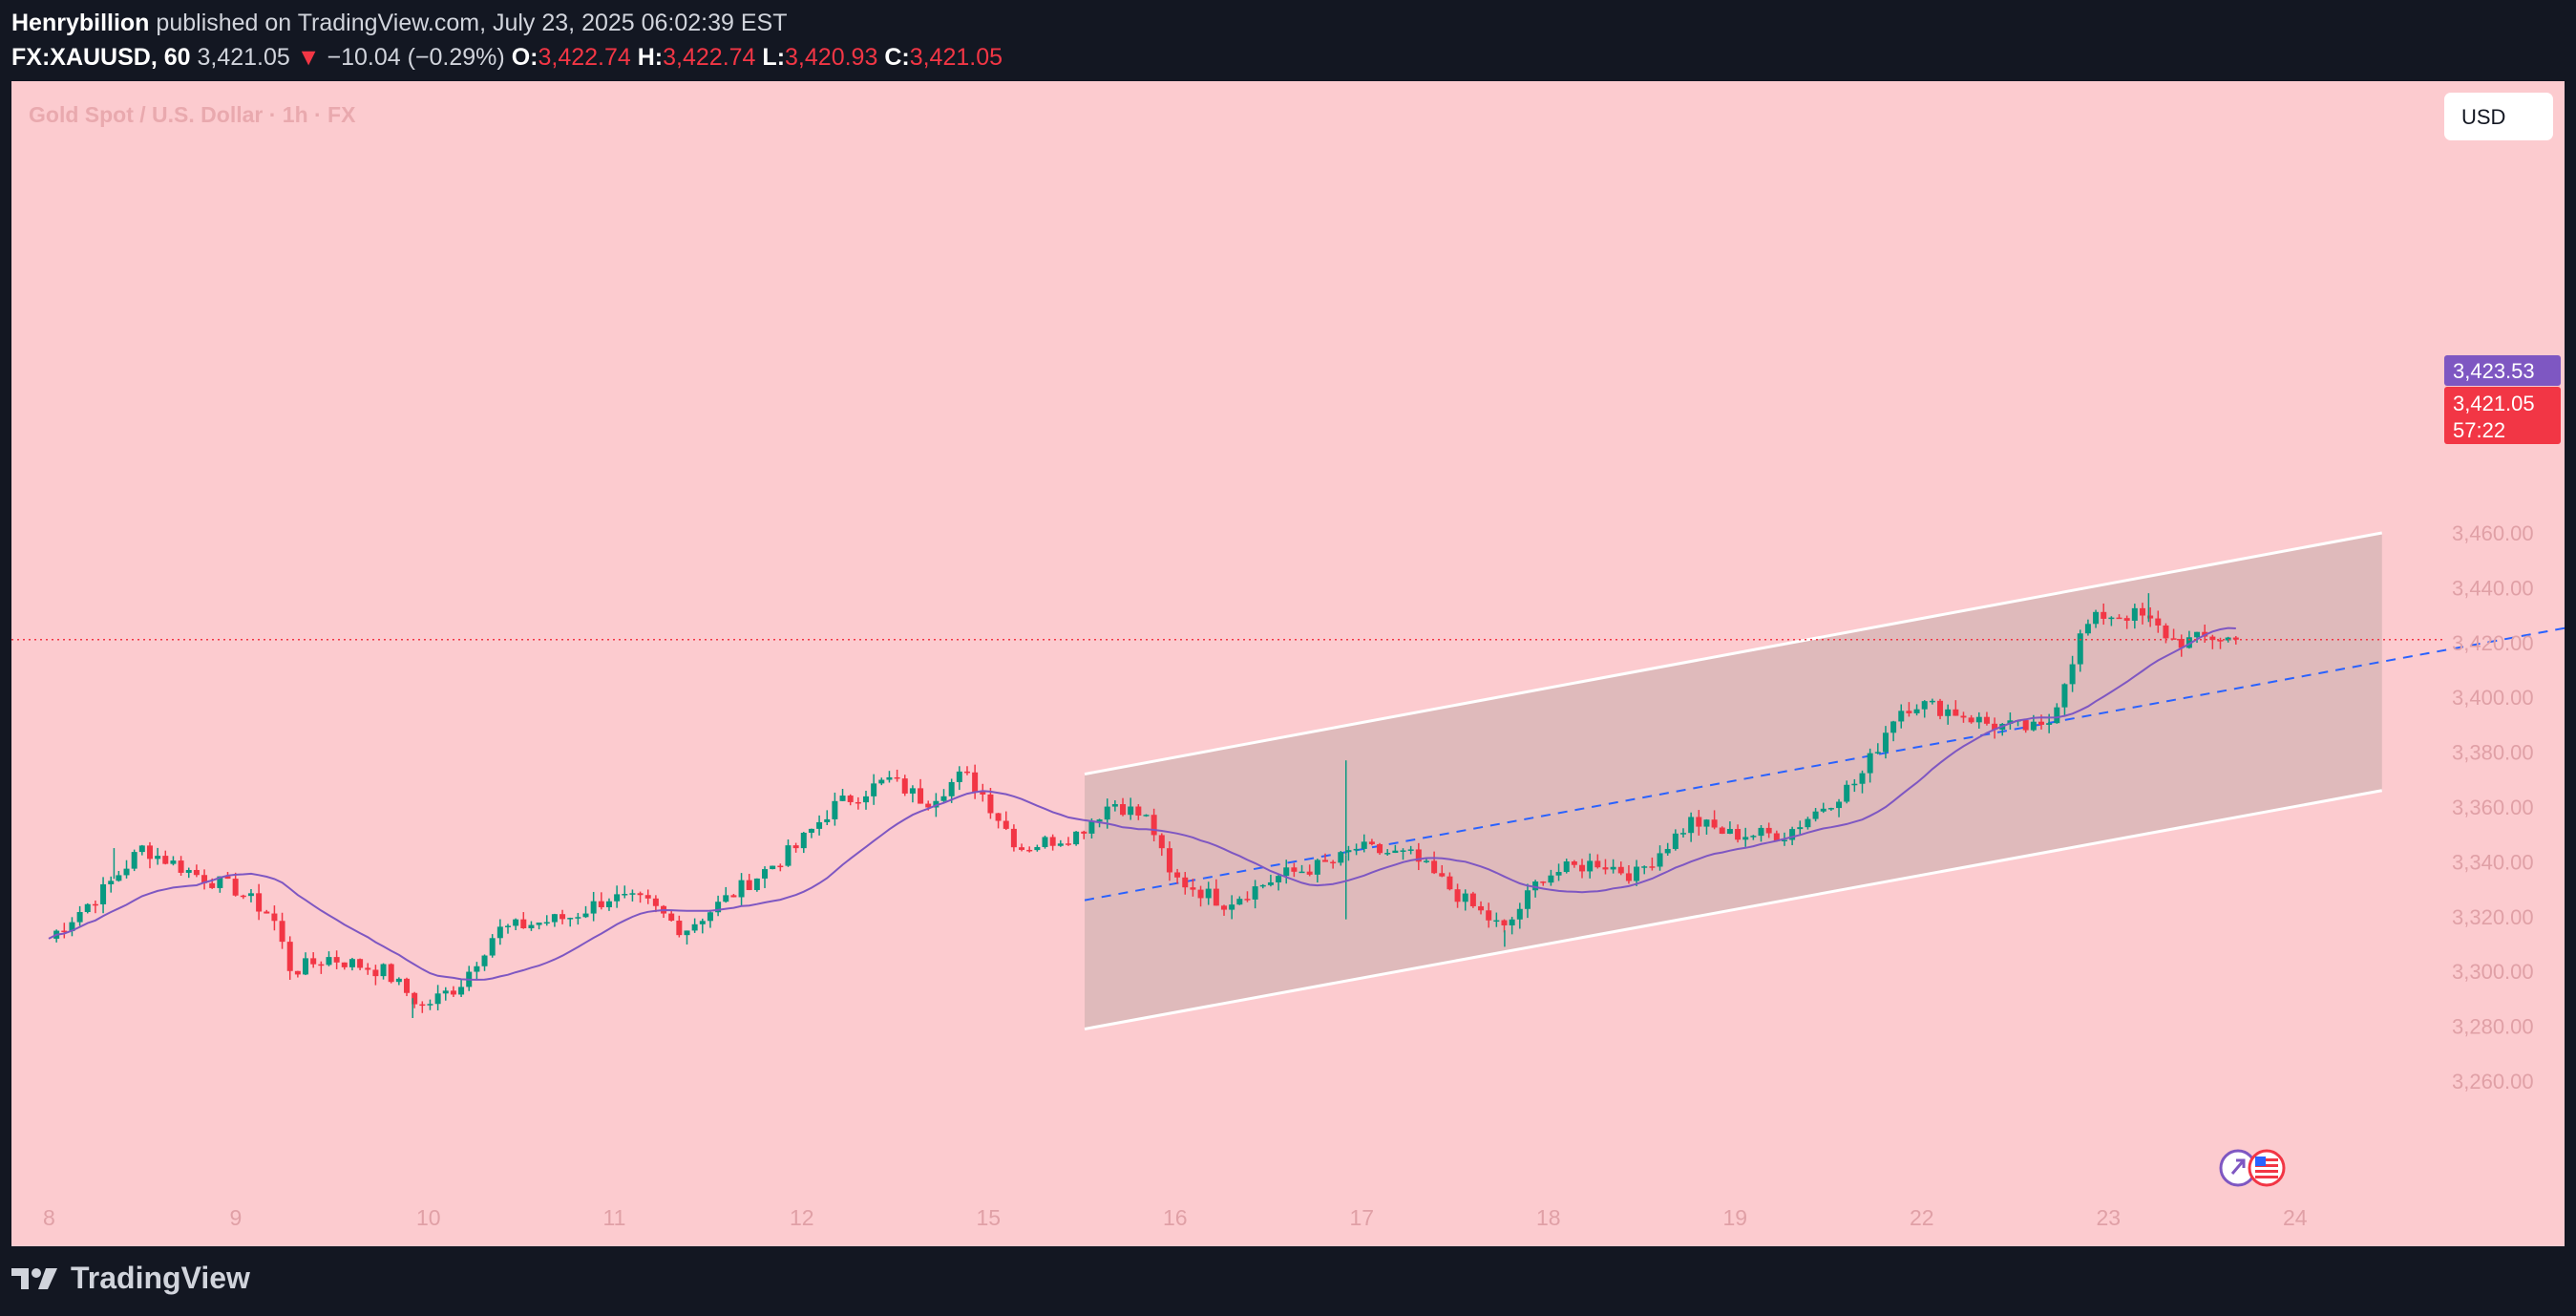  I want to click on open-label: O:, so click(524, 57).